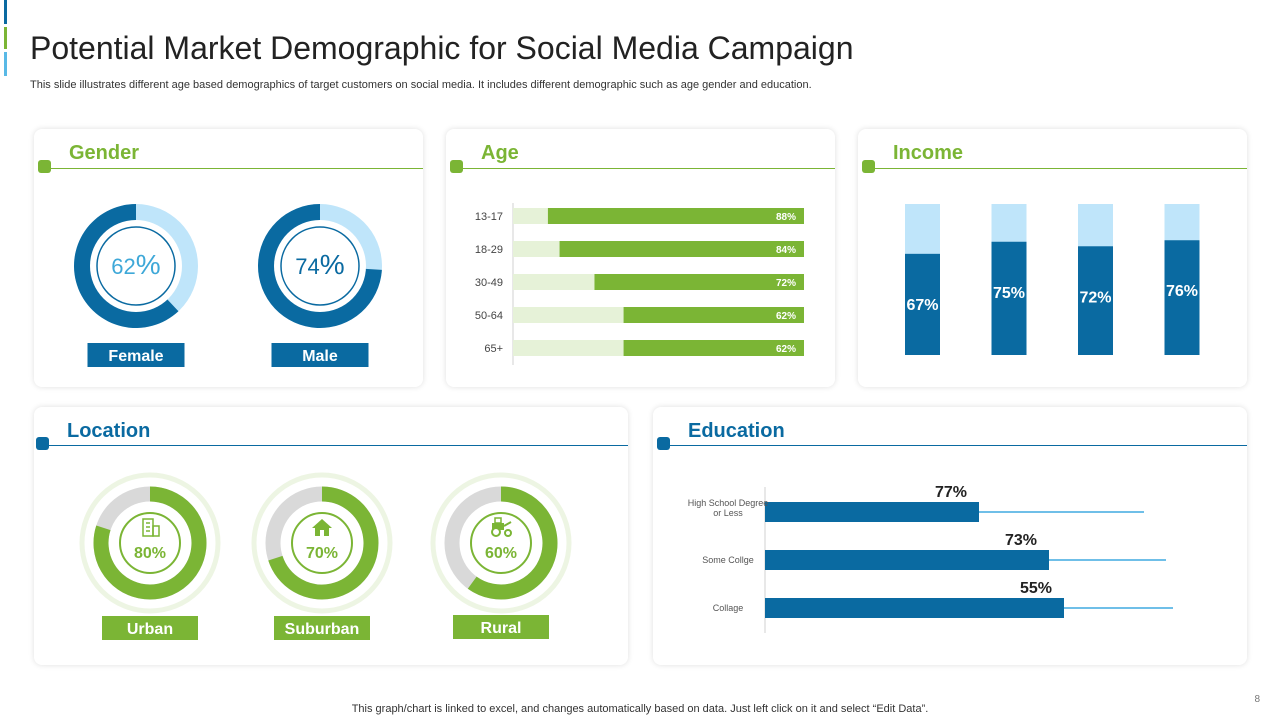 This screenshot has width=1280, height=720. I want to click on age-data-label: 88%, so click(786, 217).